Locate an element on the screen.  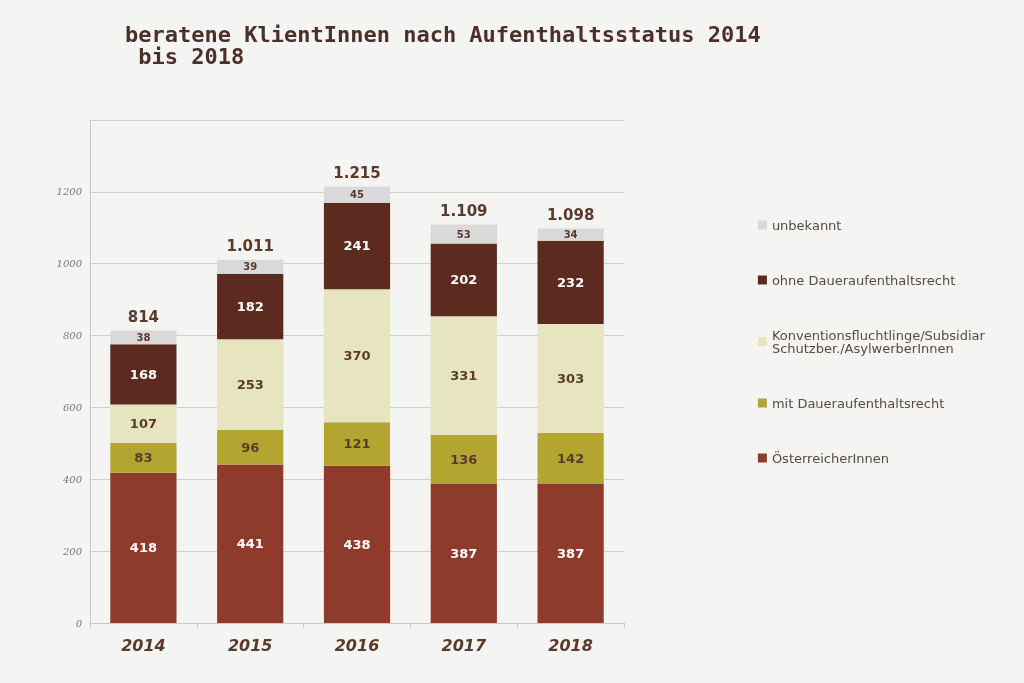
data-label: 438 is located at coordinates (357, 544).